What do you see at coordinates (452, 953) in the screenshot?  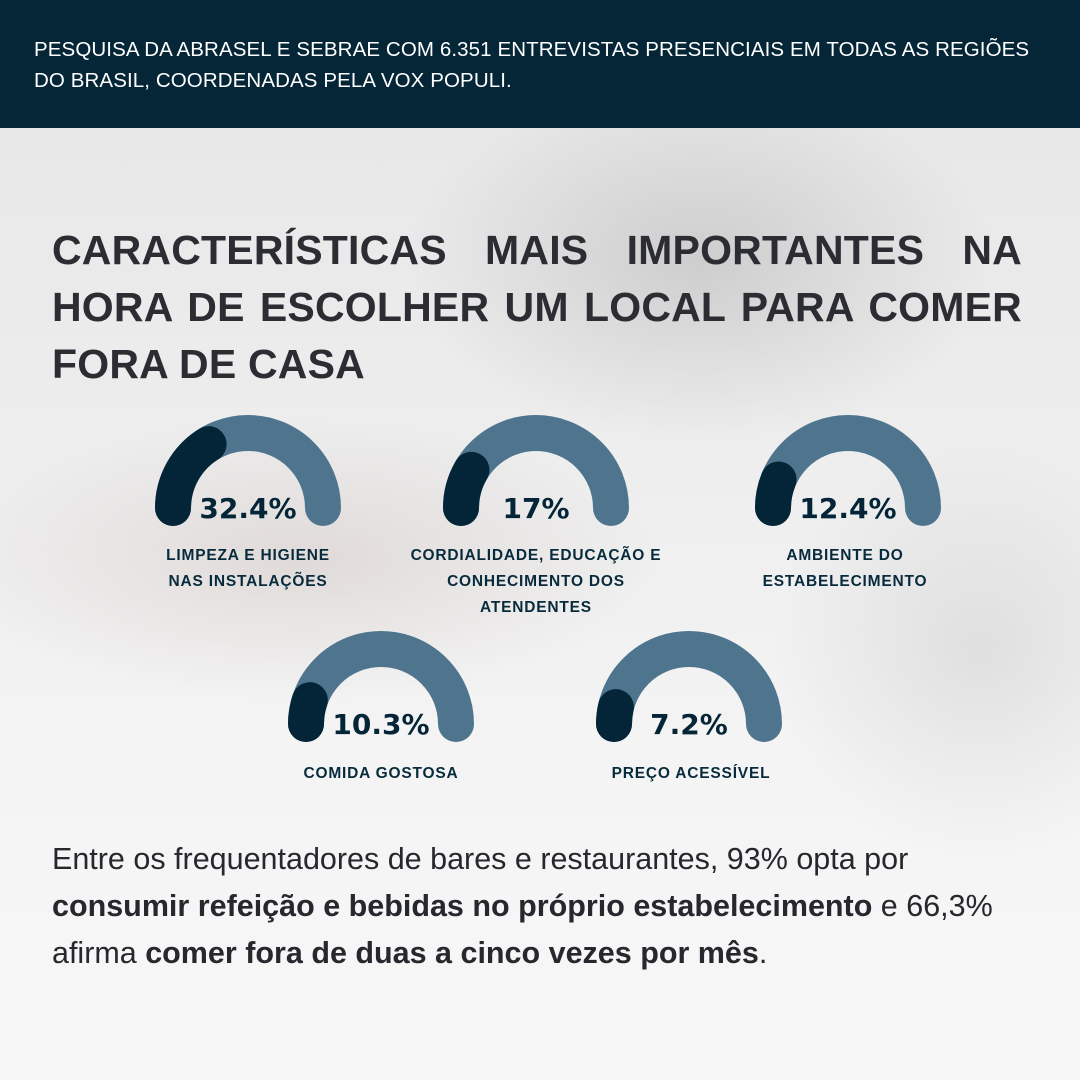 I see `footer-bold-2: comer fora de duas a cinco vezes por mês` at bounding box center [452, 953].